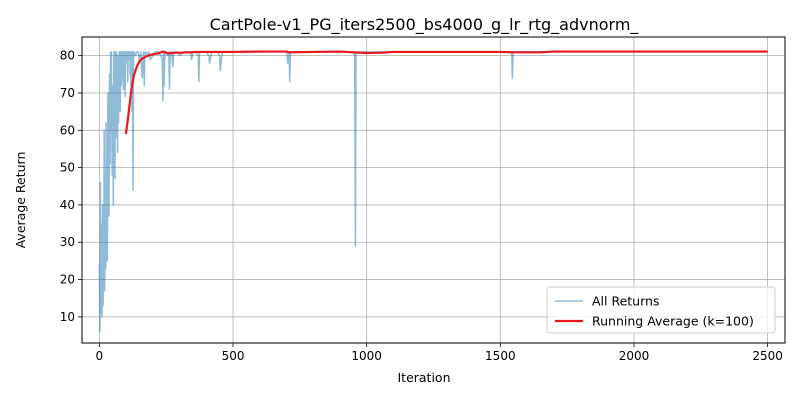 The width and height of the screenshot is (800, 400). Describe the element at coordinates (767, 356) in the screenshot. I see `x-tick-label: 2500` at that location.